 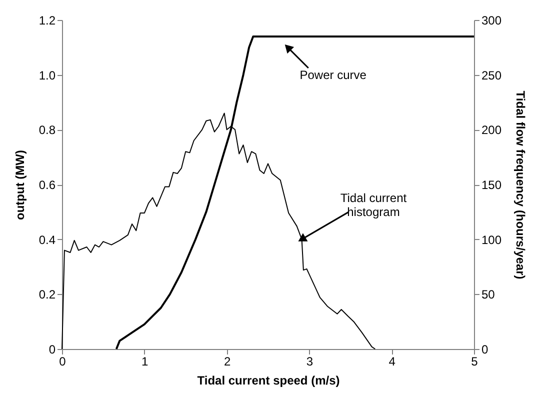 What do you see at coordinates (492, 75) in the screenshot?
I see `y2-tick-label: 250` at bounding box center [492, 75].